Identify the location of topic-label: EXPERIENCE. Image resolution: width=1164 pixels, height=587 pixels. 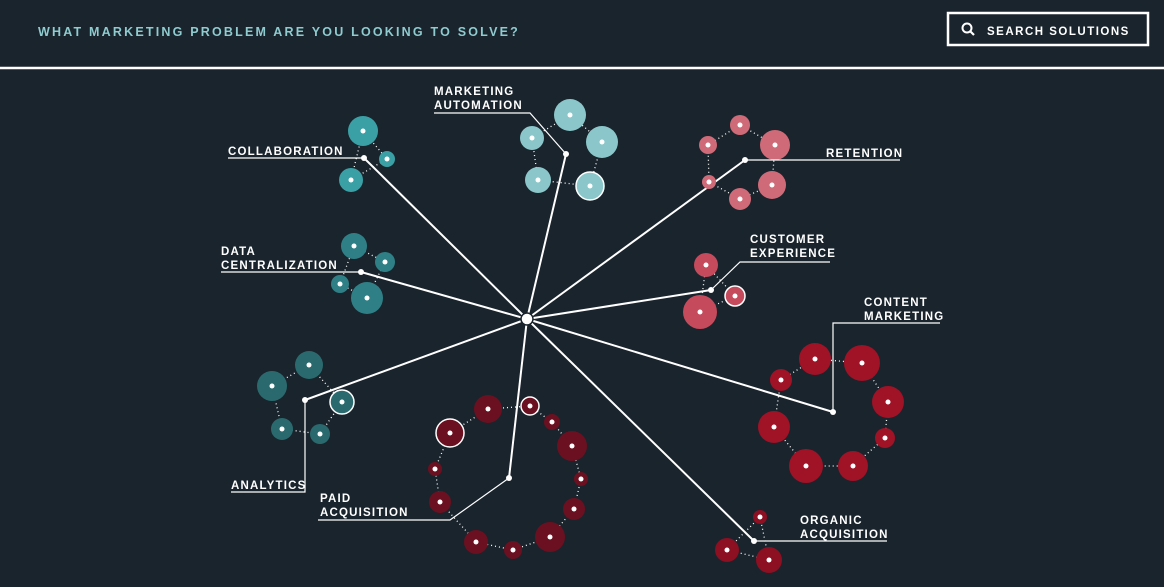
(793, 254).